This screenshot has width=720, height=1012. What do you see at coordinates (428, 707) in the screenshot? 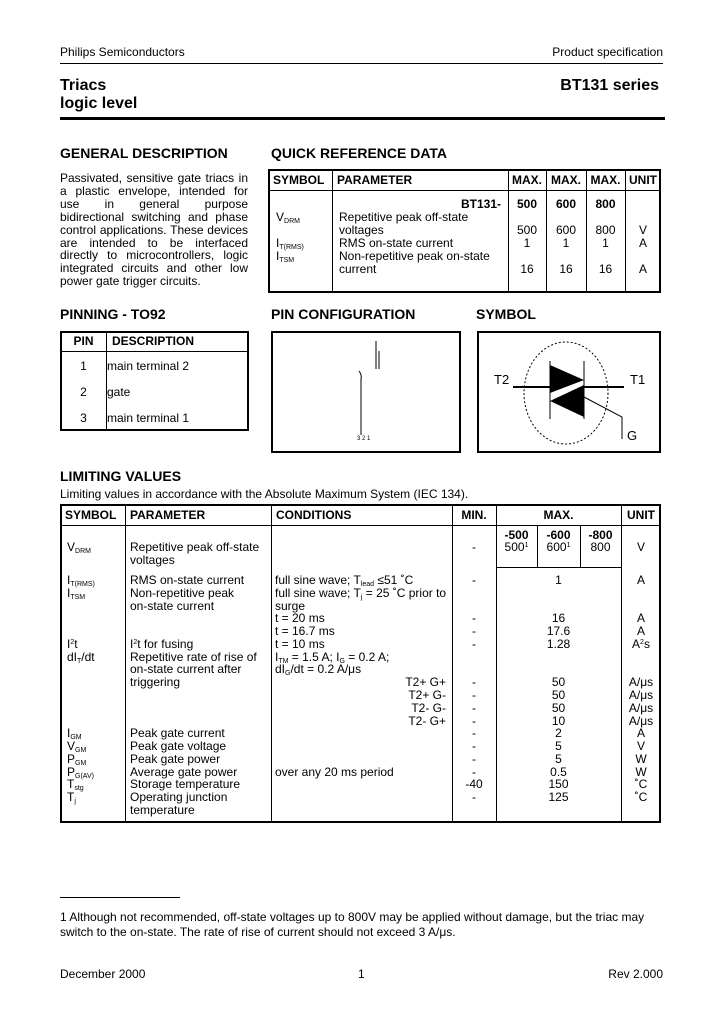
I see `trigger-quadrant: T2- G-` at bounding box center [428, 707].